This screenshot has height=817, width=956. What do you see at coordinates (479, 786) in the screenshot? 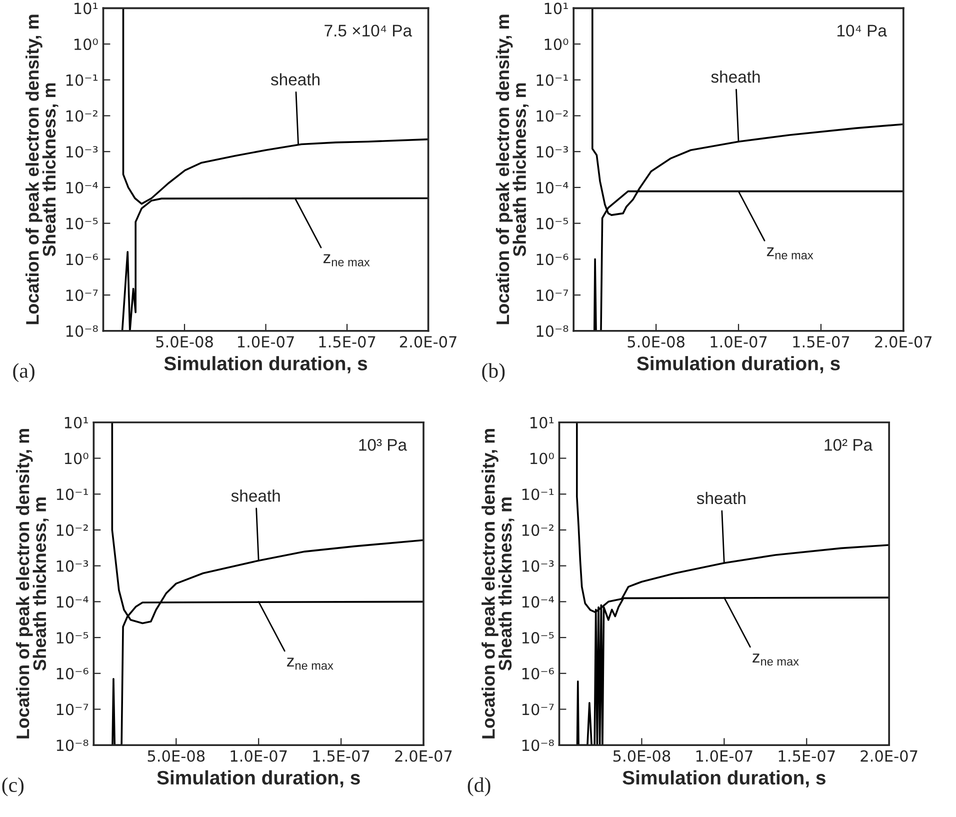
I see `text: (d)` at bounding box center [479, 786].